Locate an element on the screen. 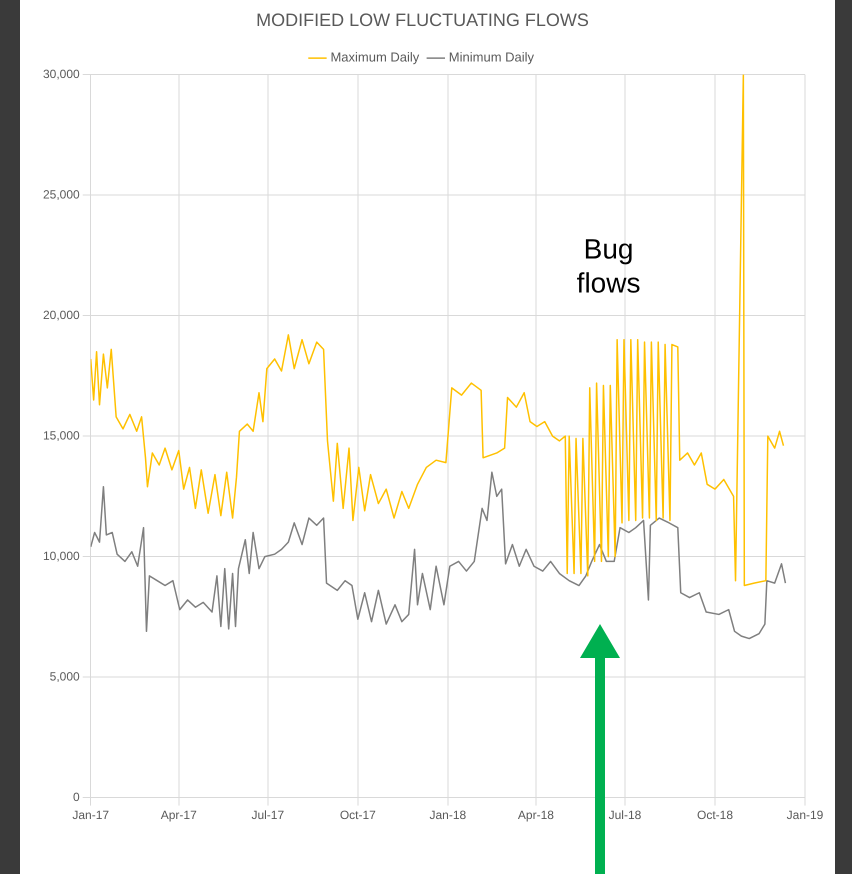 The height and width of the screenshot is (874, 852). legend-label: Maximum Daily is located at coordinates (375, 57).